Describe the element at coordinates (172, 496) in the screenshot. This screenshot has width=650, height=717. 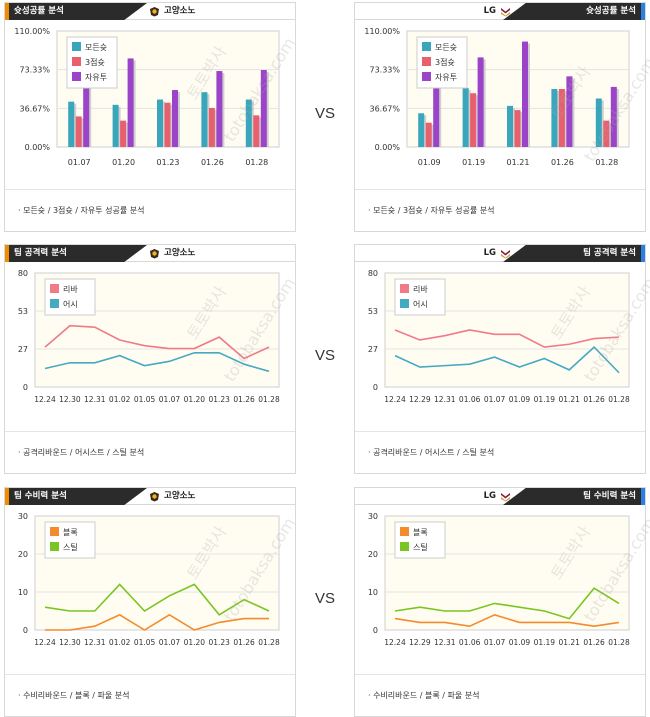
I see `team-name: 고양소노` at that location.